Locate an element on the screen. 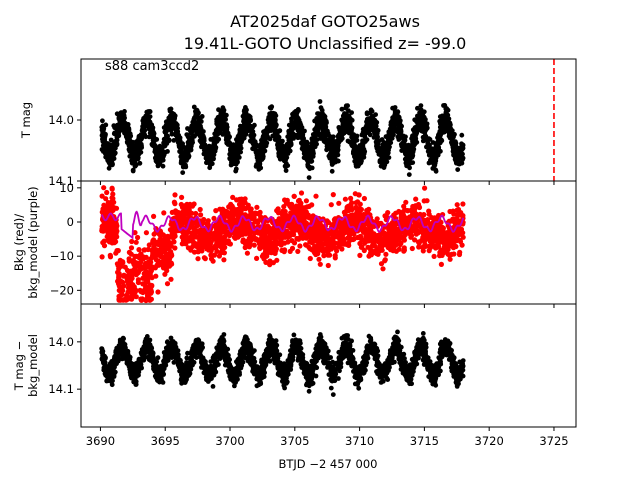 Image resolution: width=640 pixels, height=480 pixels. tmag-series is located at coordinates (282, 140).